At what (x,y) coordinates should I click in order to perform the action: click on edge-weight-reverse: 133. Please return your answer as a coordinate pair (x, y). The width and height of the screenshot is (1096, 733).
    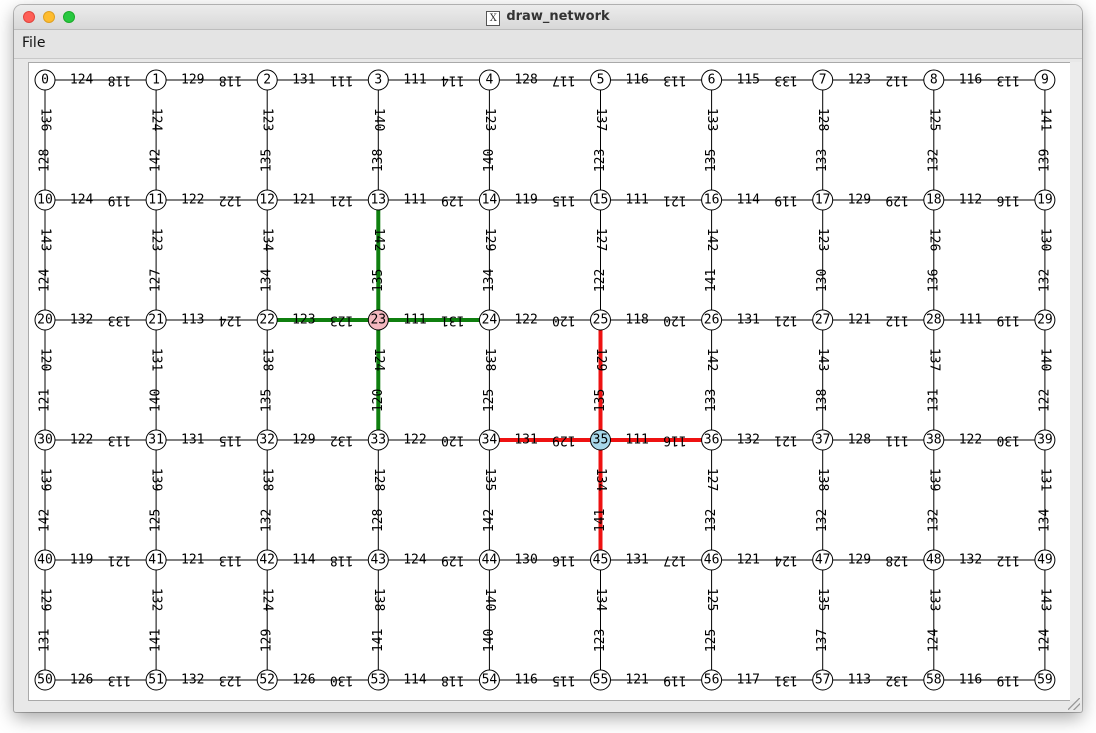
    Looking at the image, I should click on (119, 320).